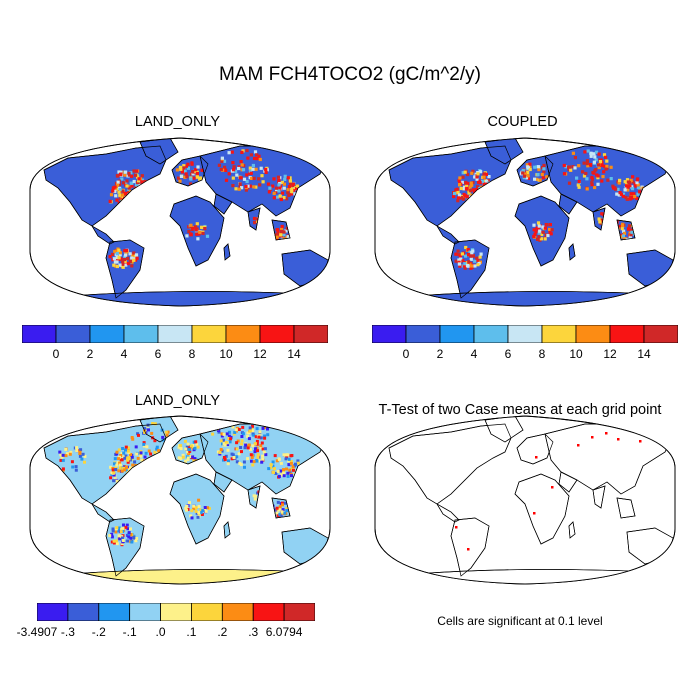 The width and height of the screenshot is (700, 700). I want to click on colorbar-tick-label: .0, so click(160, 632).